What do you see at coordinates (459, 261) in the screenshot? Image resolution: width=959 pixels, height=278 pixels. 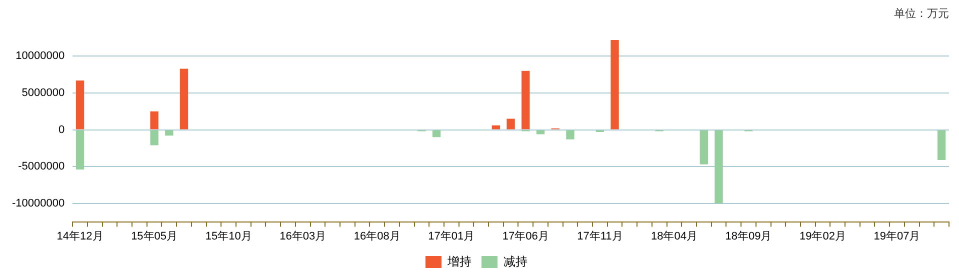 I see `legend-label: 增持` at bounding box center [459, 261].